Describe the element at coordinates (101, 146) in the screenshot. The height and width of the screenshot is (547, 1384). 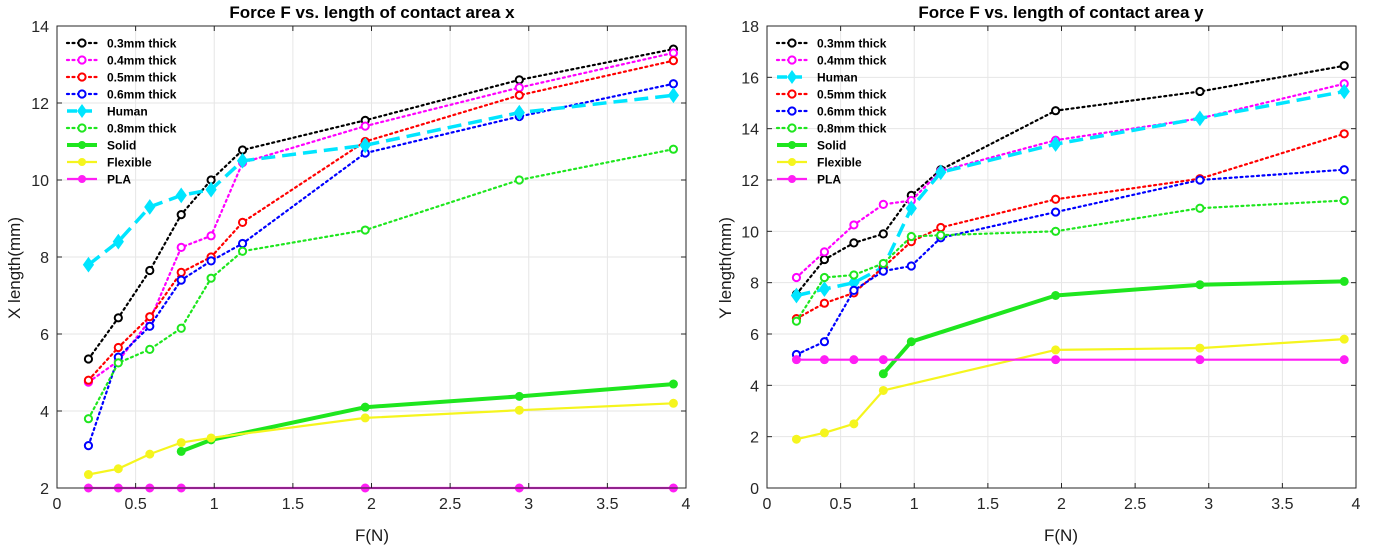
I see `legend-item: Solid` at that location.